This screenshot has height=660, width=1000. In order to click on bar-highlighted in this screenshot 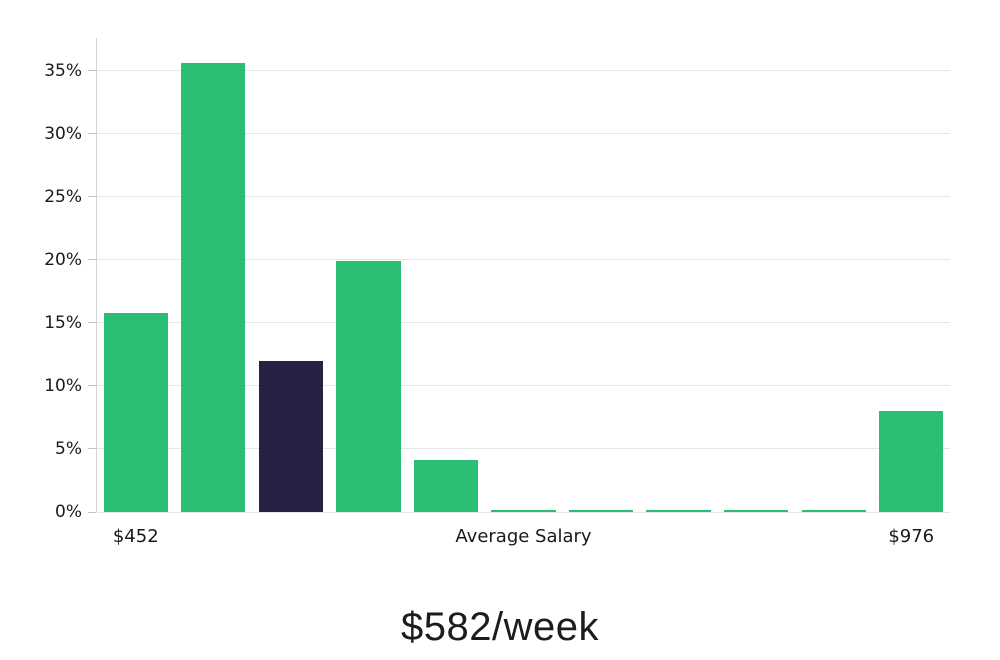, I will do `click(291, 436)`.